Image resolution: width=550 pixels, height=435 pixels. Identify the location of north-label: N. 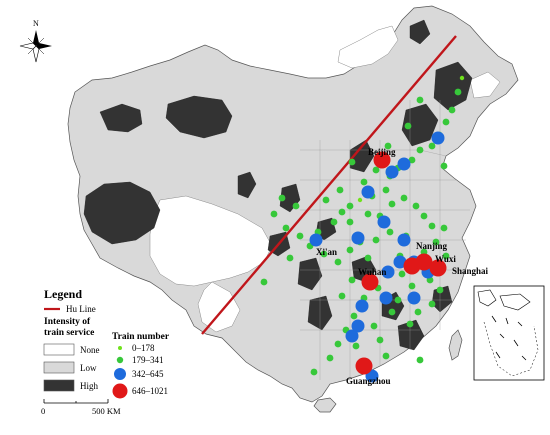
(36, 23).